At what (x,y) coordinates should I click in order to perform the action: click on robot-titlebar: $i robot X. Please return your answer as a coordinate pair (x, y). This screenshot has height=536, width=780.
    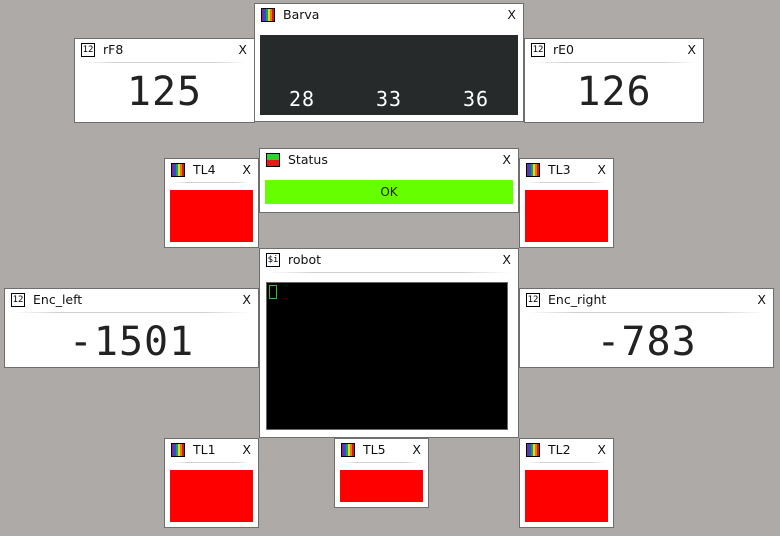
    Looking at the image, I should click on (389, 260).